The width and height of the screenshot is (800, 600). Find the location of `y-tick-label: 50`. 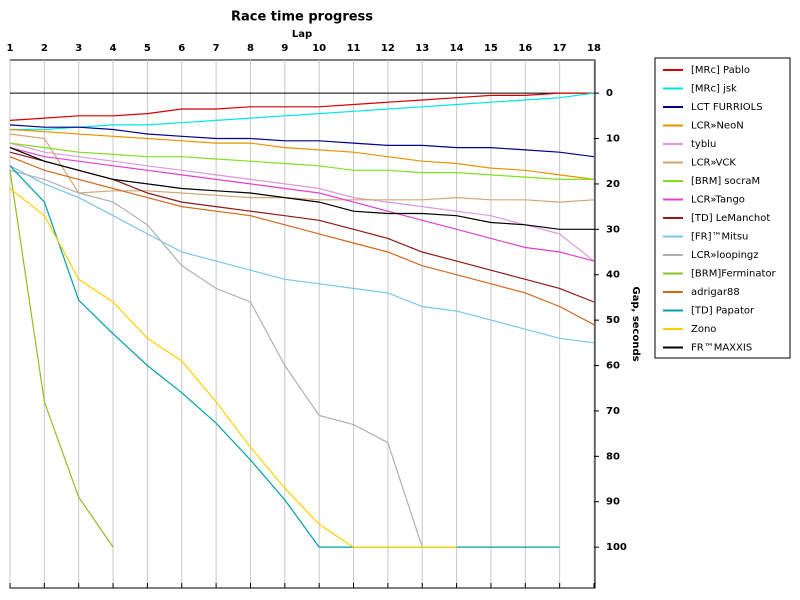

y-tick-label: 50 is located at coordinates (613, 320).